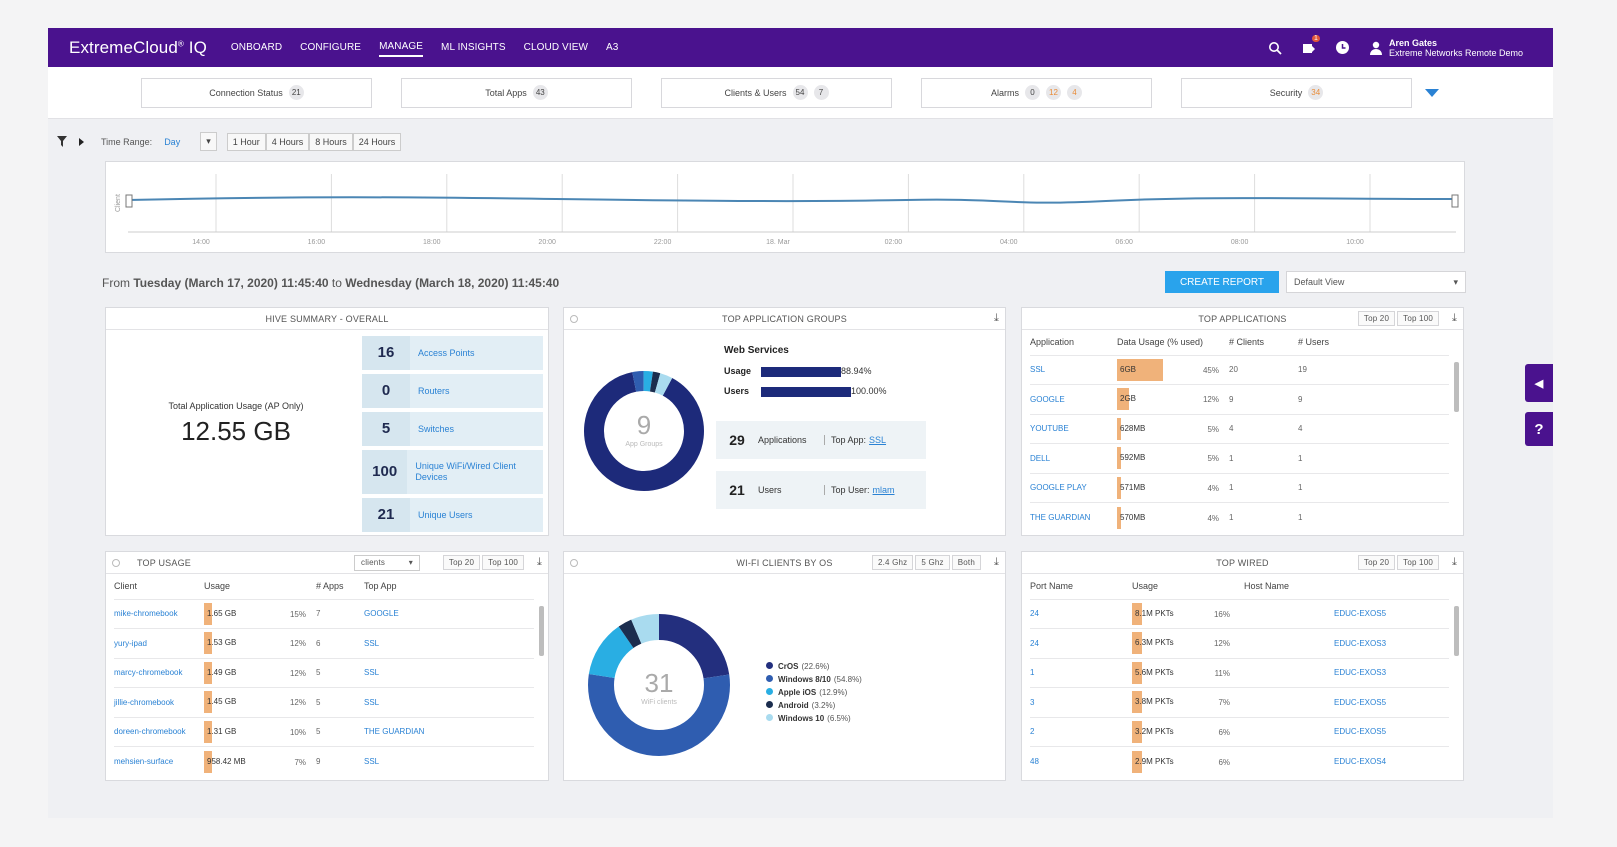 The height and width of the screenshot is (847, 1617). I want to click on band-both-button: Both, so click(966, 562).